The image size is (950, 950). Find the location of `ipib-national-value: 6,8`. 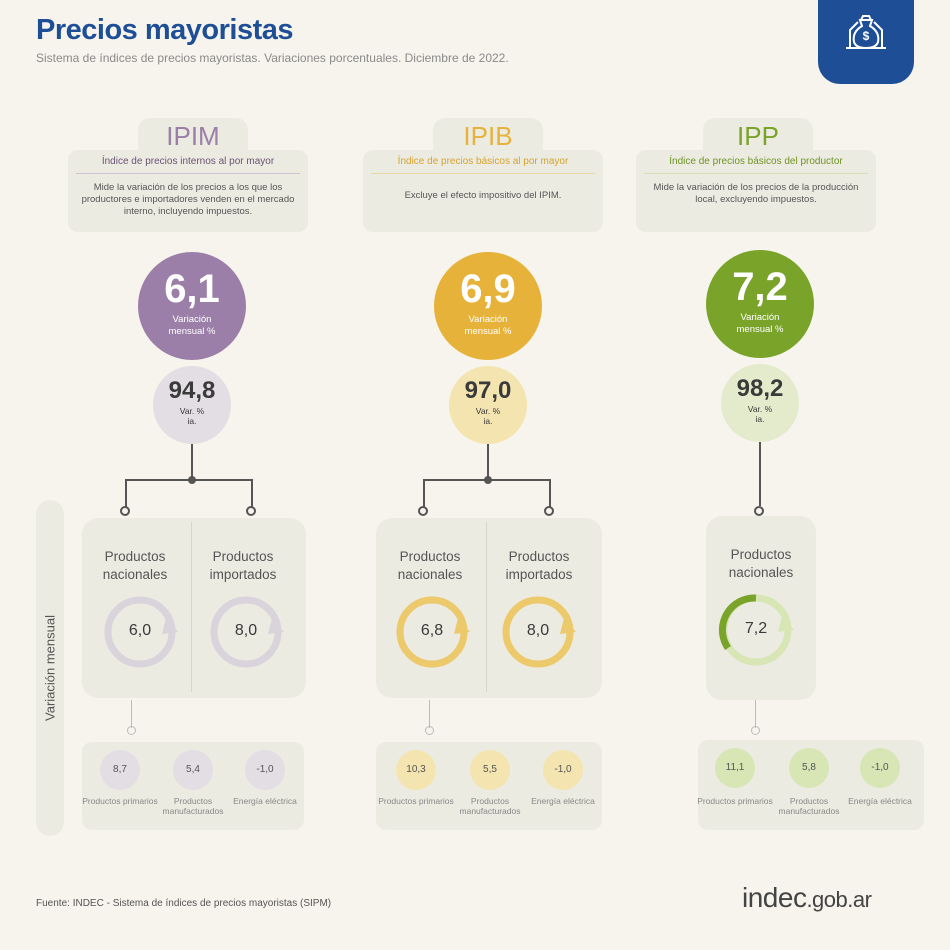

ipib-national-value: 6,8 is located at coordinates (432, 630).